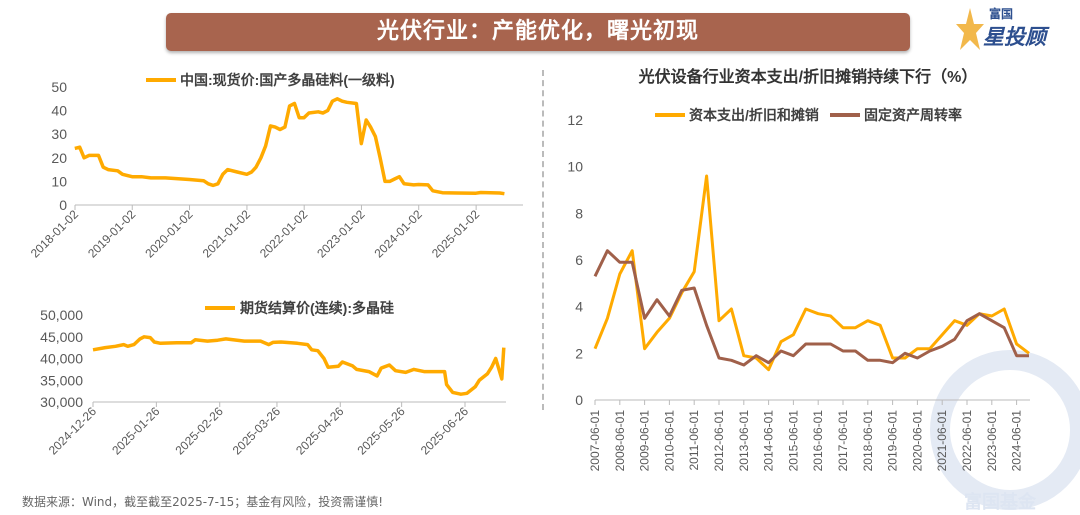  I want to click on series-line-spot-price, so click(289, 146).